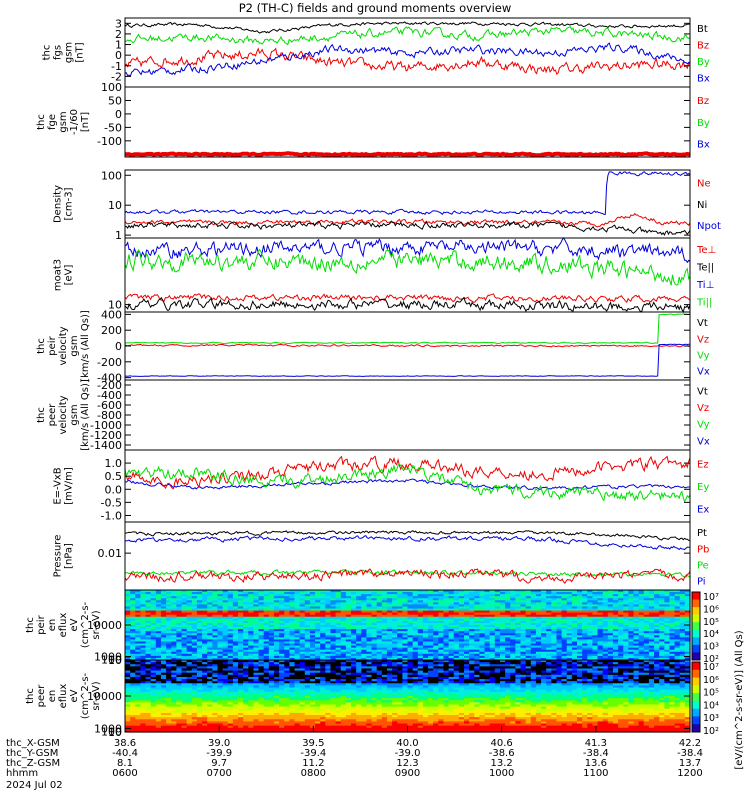 The width and height of the screenshot is (750, 800). Describe the element at coordinates (702, 533) in the screenshot. I see `legend-entry: Pt` at that location.